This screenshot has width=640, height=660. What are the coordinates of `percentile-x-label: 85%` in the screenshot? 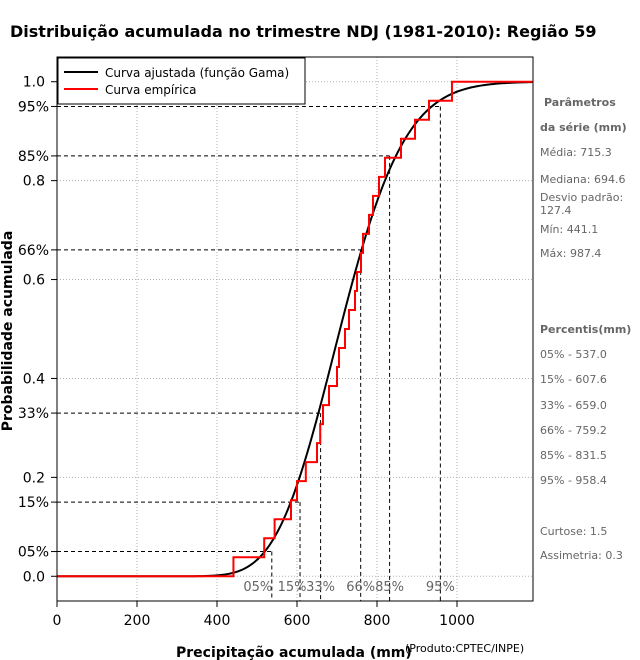 It's located at (389, 587).